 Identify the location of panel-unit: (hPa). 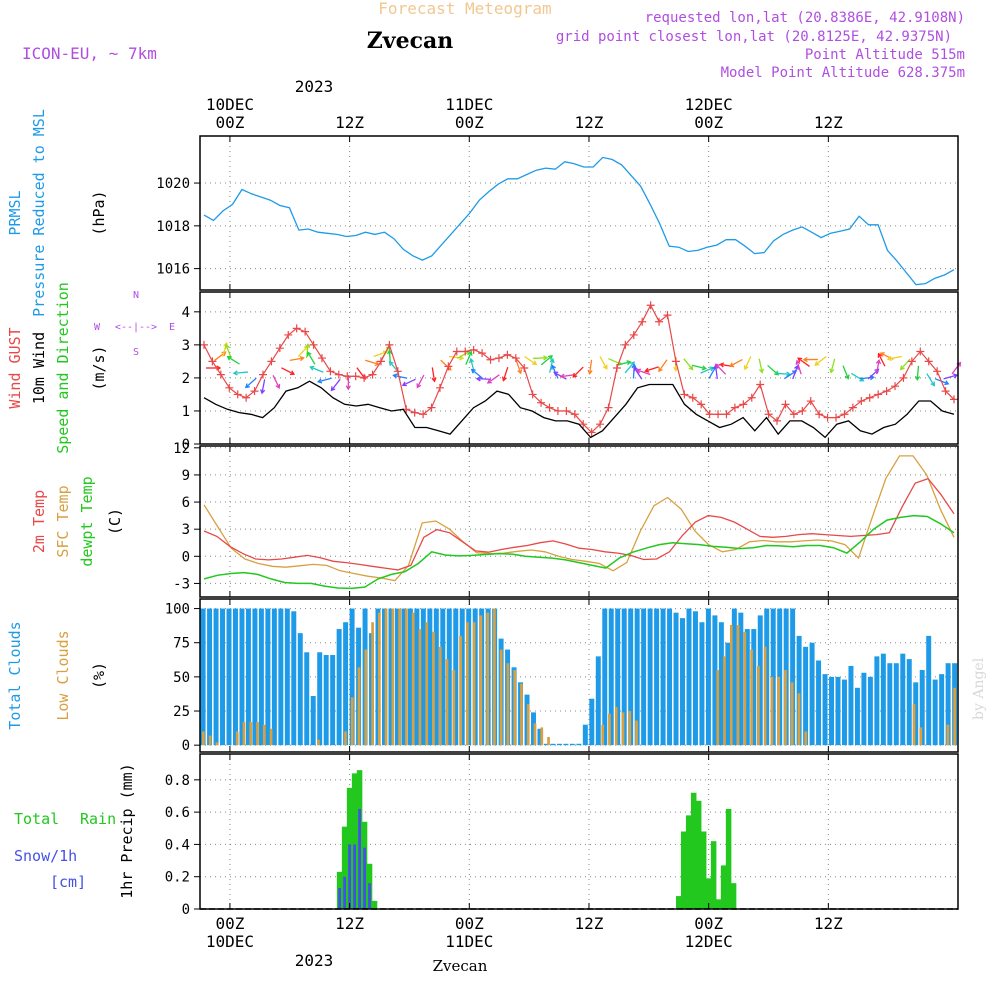
(99, 212).